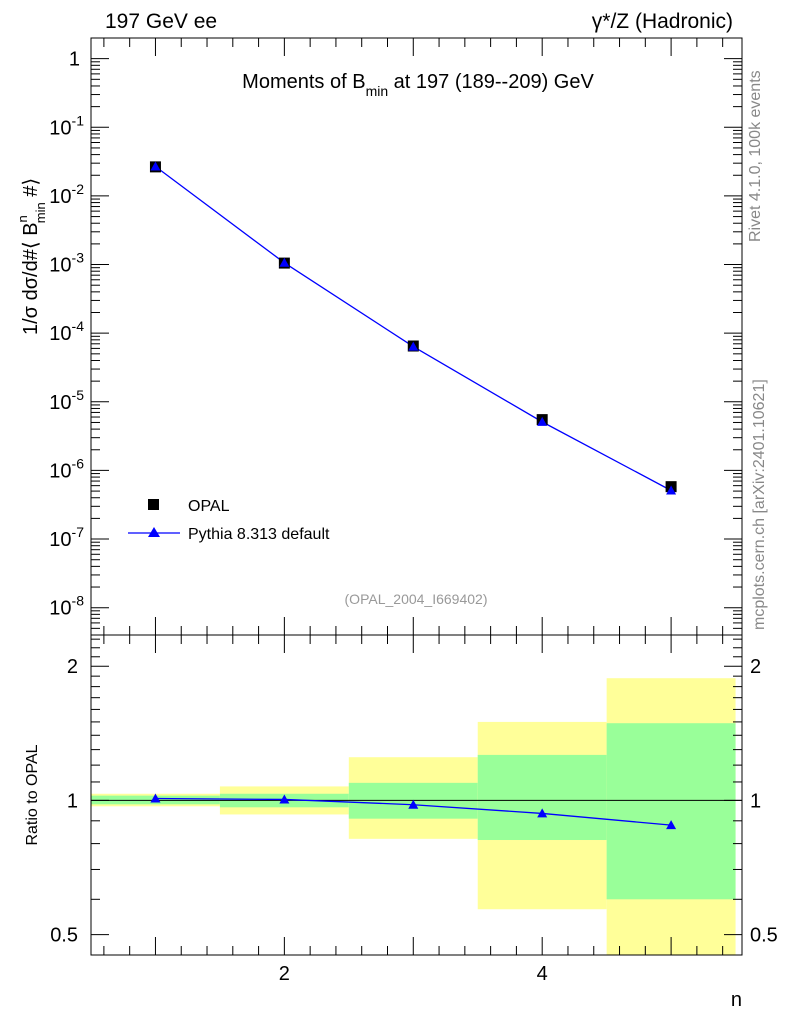  Describe the element at coordinates (66, 606) in the screenshot. I see `main-y-tick-label: 10⁻⁸` at that location.